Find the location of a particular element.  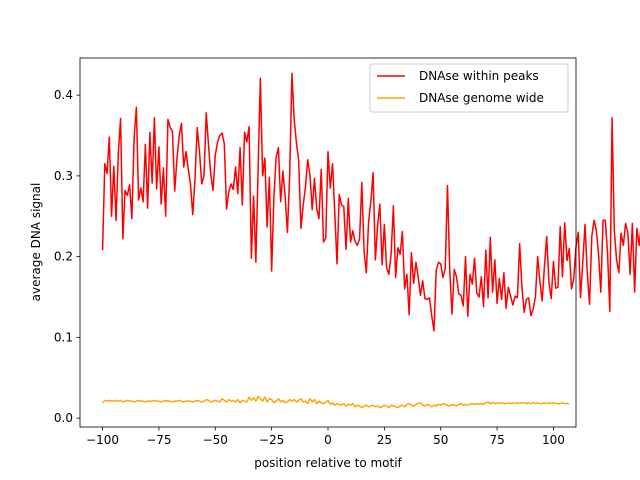

x-tick-label: −50 is located at coordinates (215, 440).